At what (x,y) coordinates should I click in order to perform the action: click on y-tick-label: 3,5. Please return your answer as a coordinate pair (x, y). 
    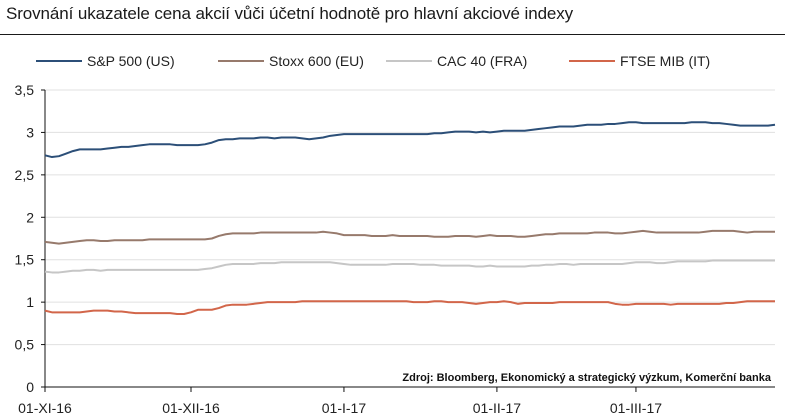
    Looking at the image, I should click on (25, 90).